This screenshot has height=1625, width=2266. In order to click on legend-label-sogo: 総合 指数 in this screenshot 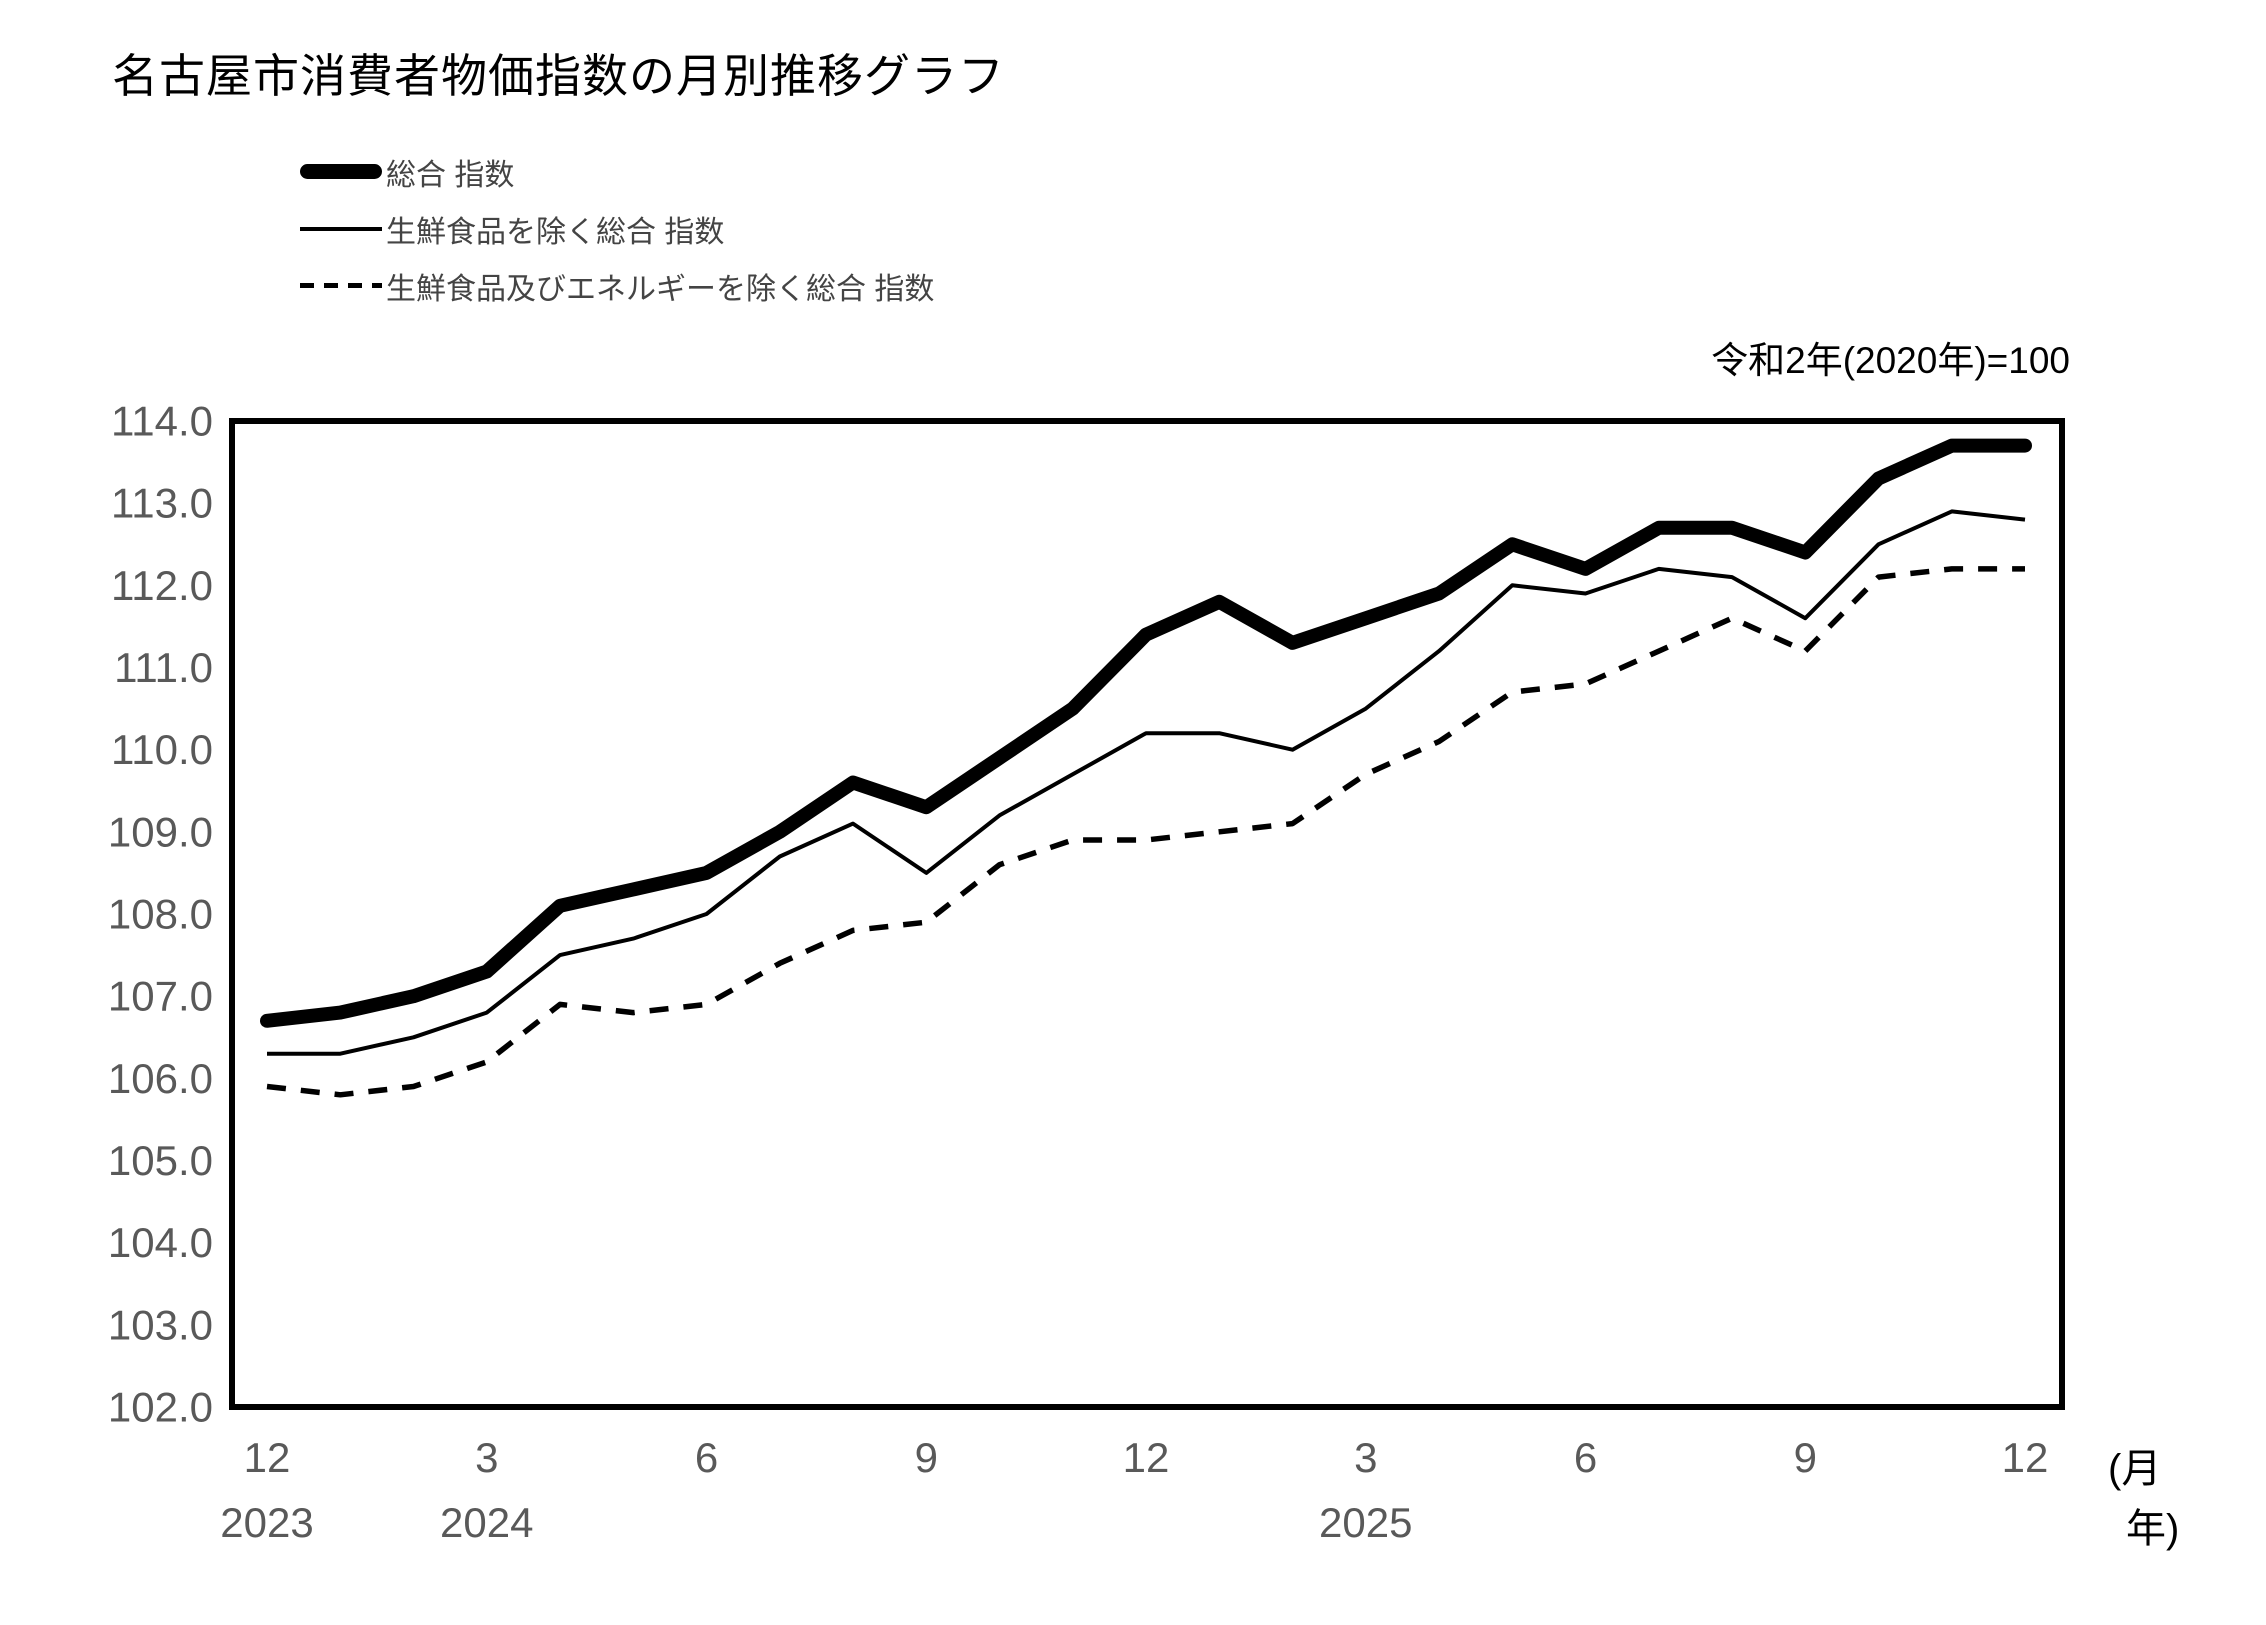, I will do `click(450, 175)`.